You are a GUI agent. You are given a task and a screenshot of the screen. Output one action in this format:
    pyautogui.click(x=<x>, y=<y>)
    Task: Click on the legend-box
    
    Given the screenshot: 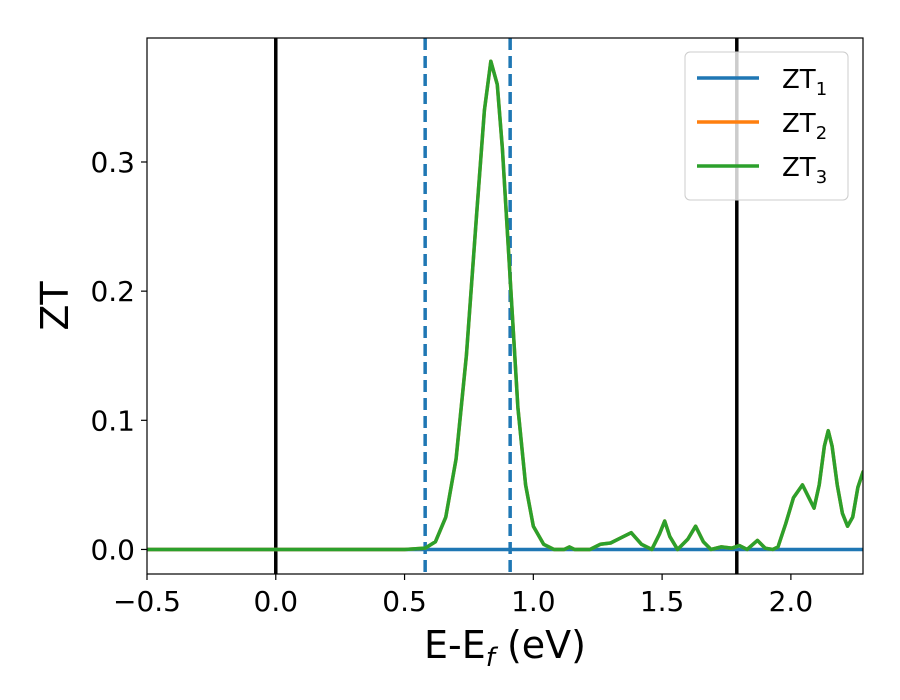 What is the action you would take?
    pyautogui.click(x=766, y=126)
    